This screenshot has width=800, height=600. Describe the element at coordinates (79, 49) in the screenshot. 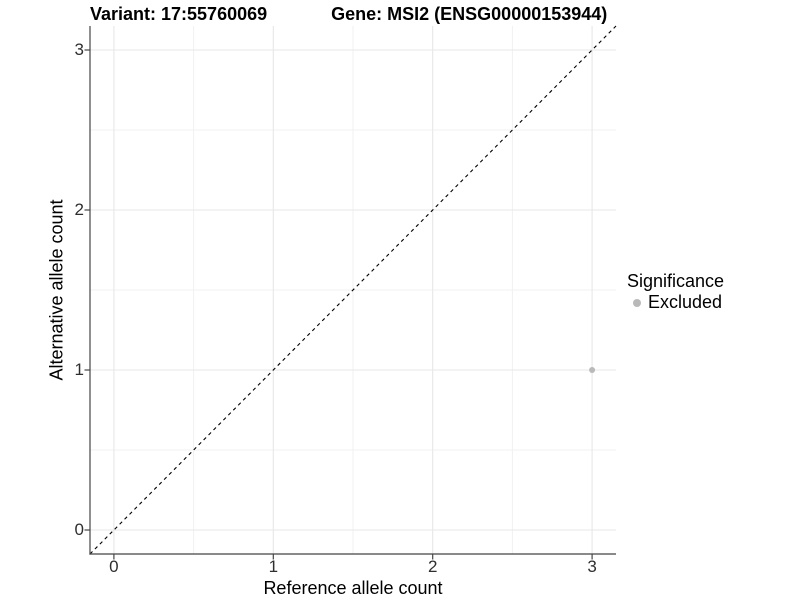

I see `y-tick-label: 3` at that location.